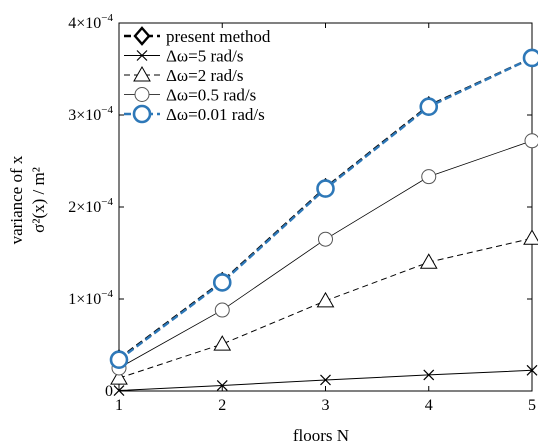 The image size is (538, 446). I want to click on y-axis-label-line1: variance of x, so click(16, 199).